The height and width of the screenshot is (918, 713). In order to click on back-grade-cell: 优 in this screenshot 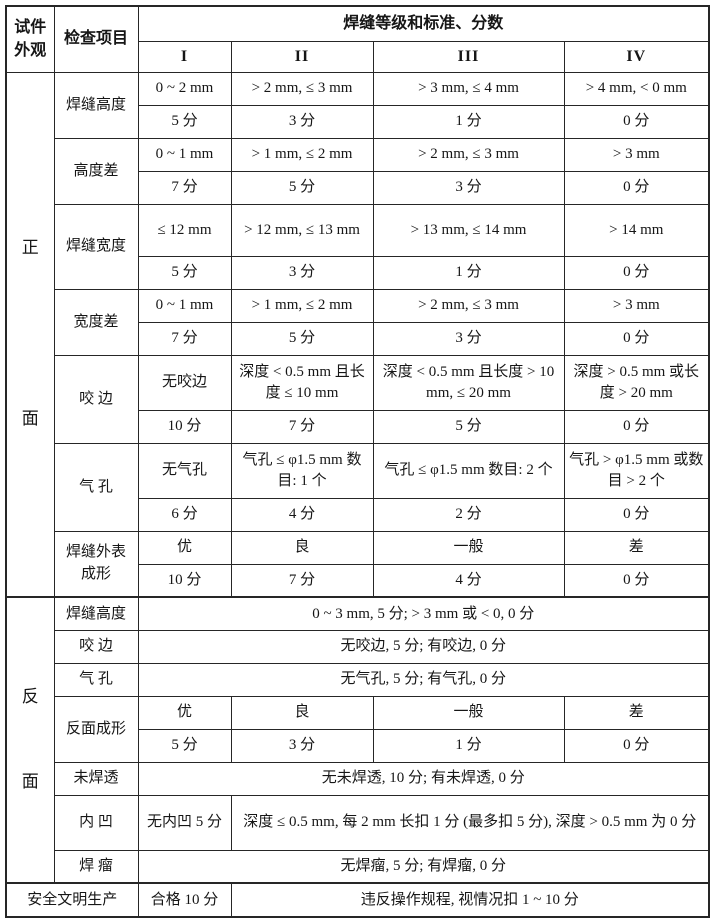, I will do `click(184, 712)`.